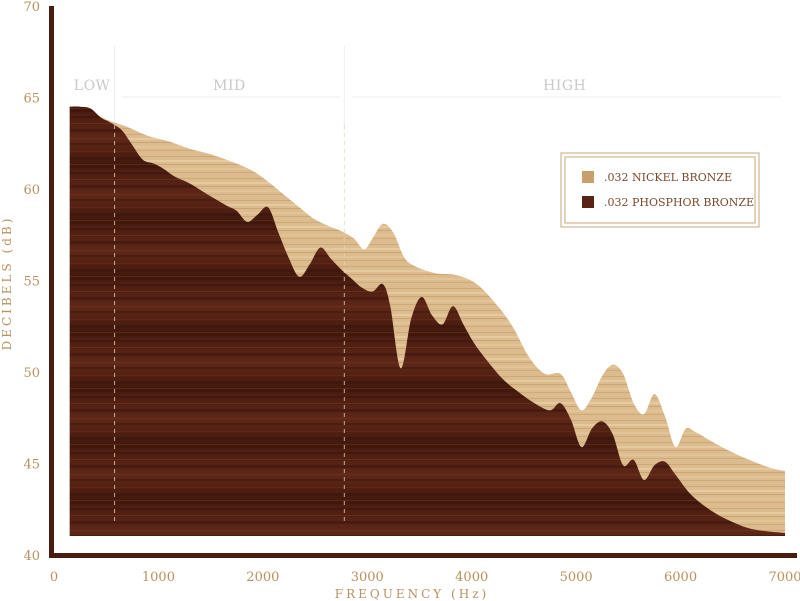  I want to click on y-tick-label: 50, so click(31, 373).